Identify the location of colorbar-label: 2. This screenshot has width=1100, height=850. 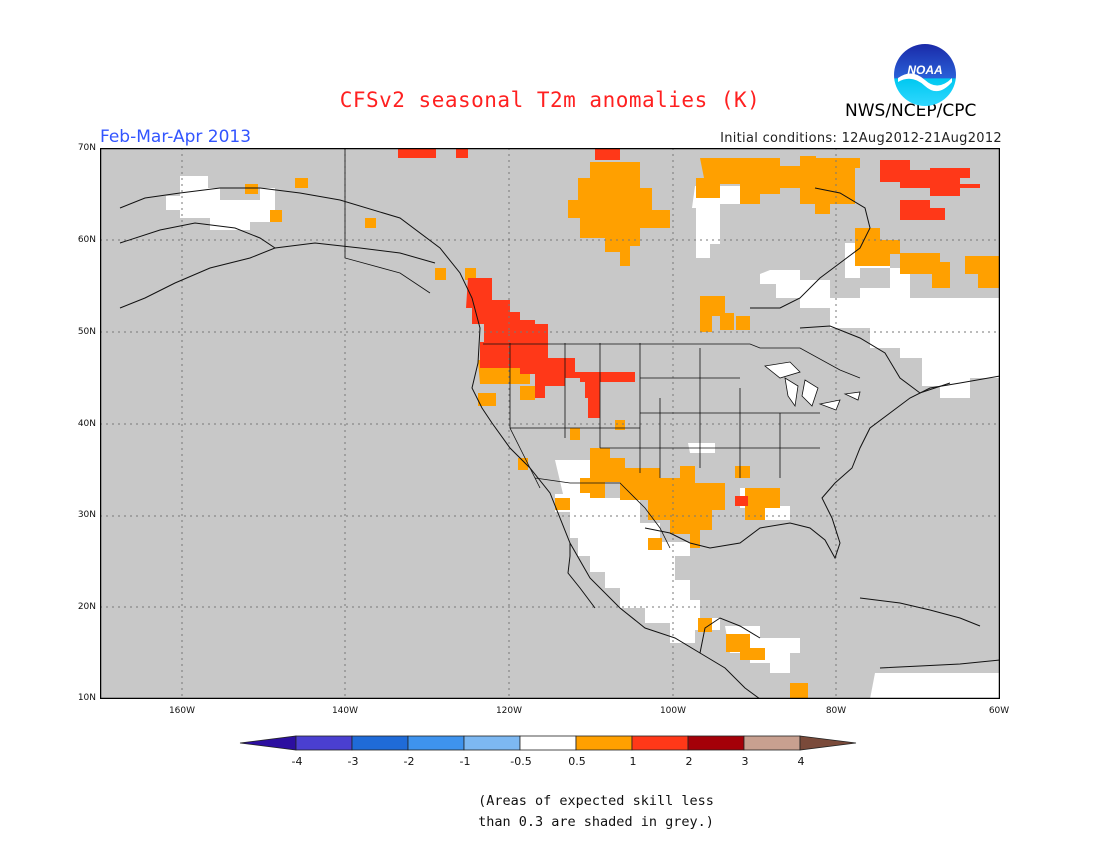
(689, 761).